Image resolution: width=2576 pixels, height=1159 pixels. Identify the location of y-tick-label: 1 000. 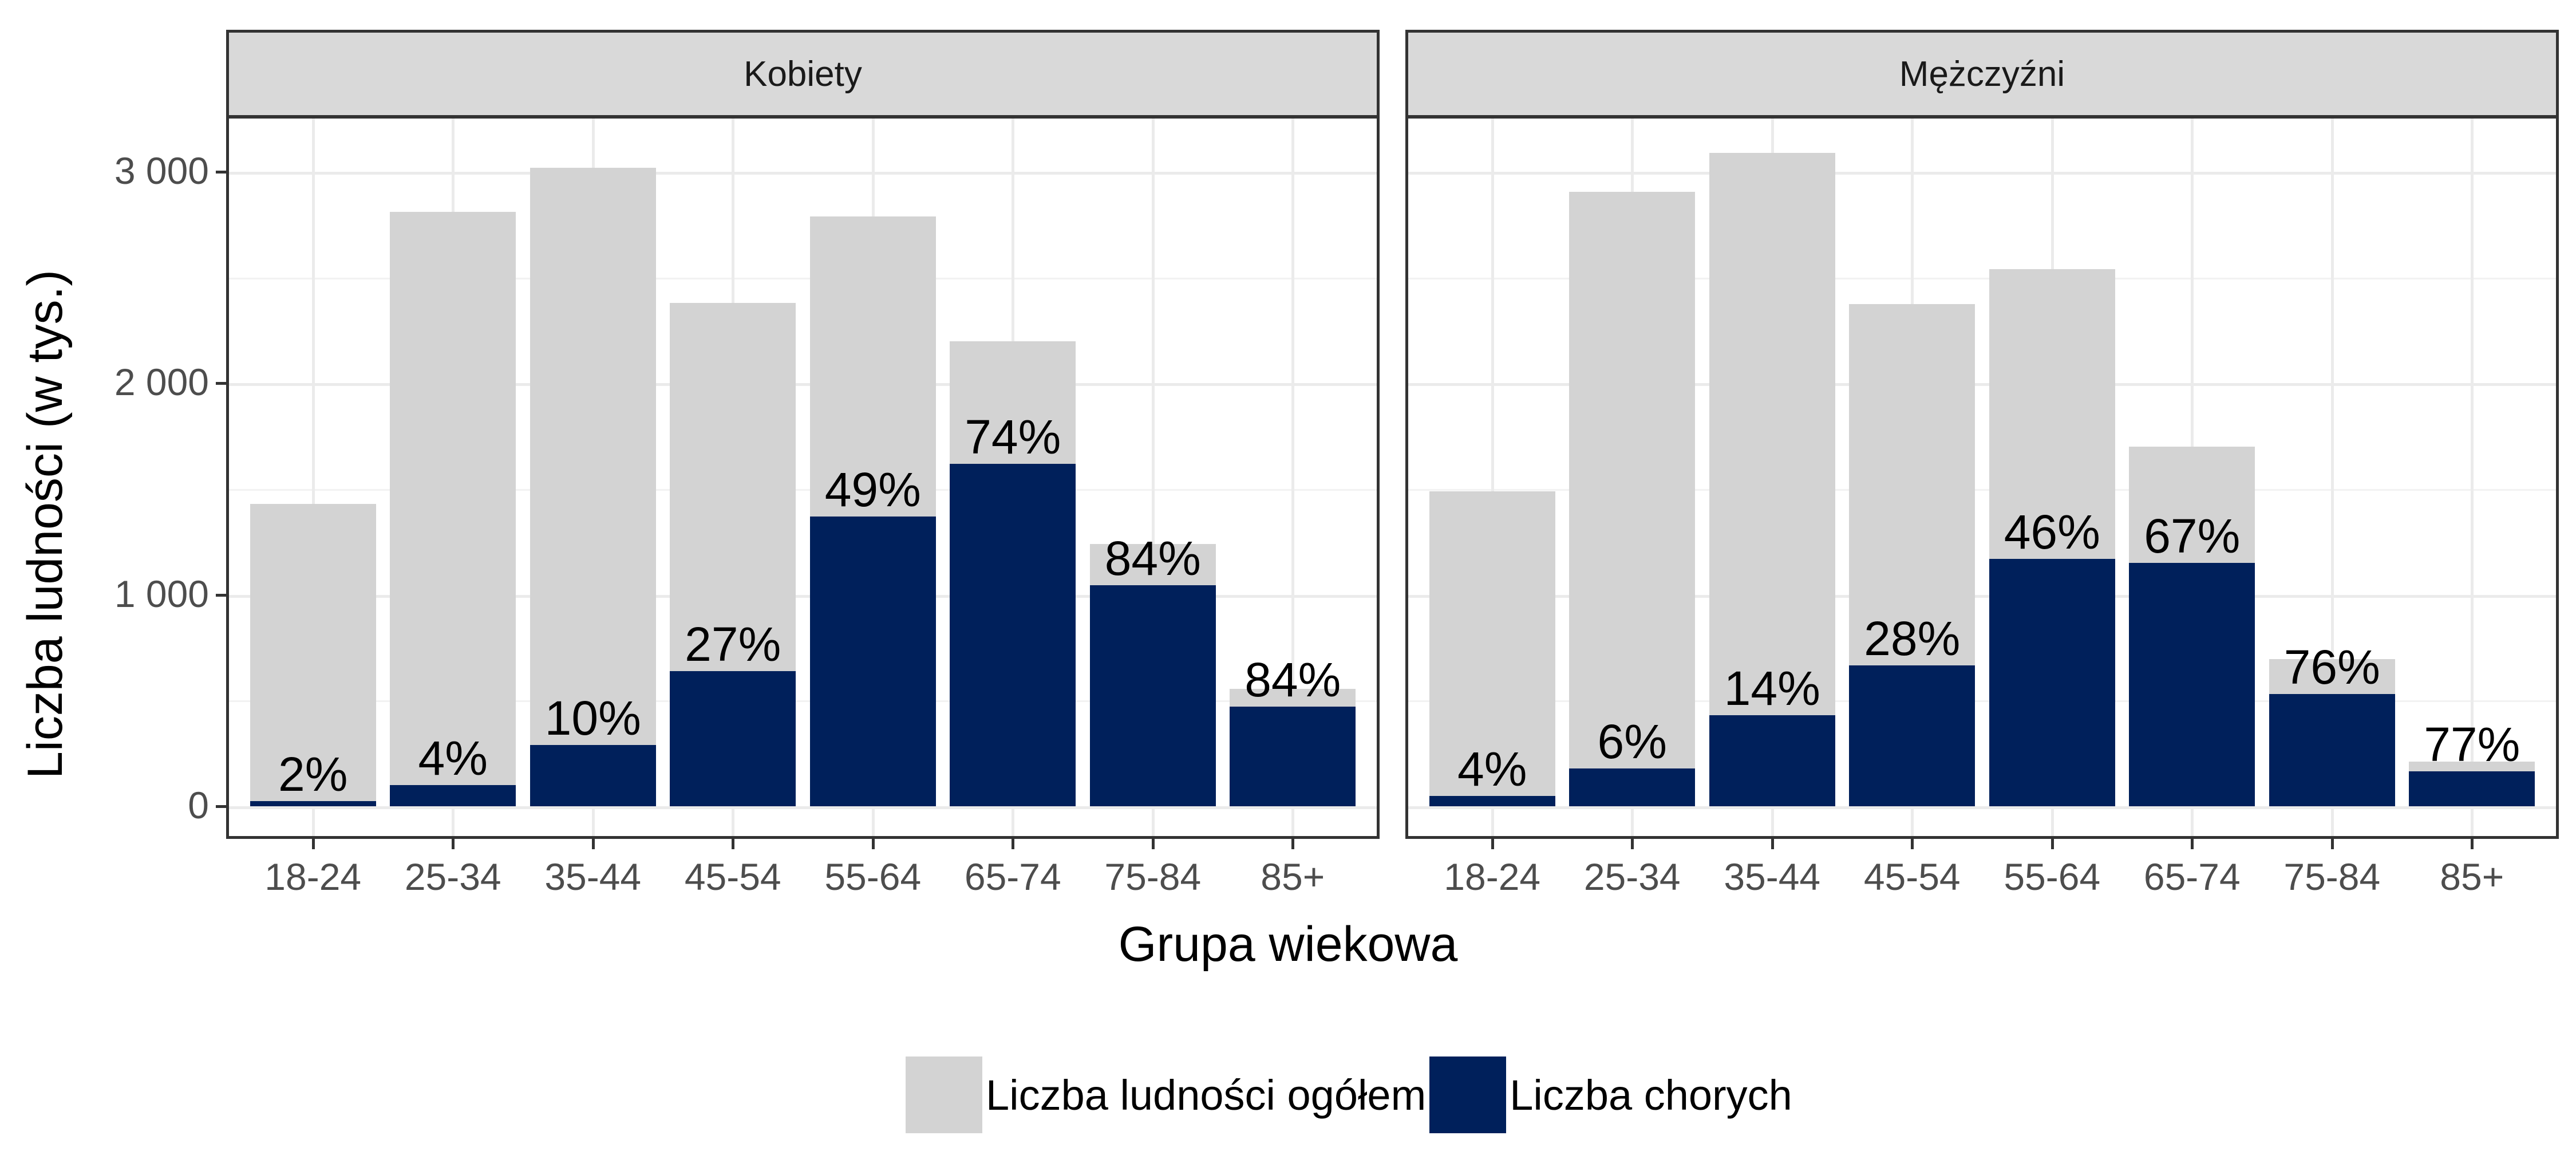
(161, 593).